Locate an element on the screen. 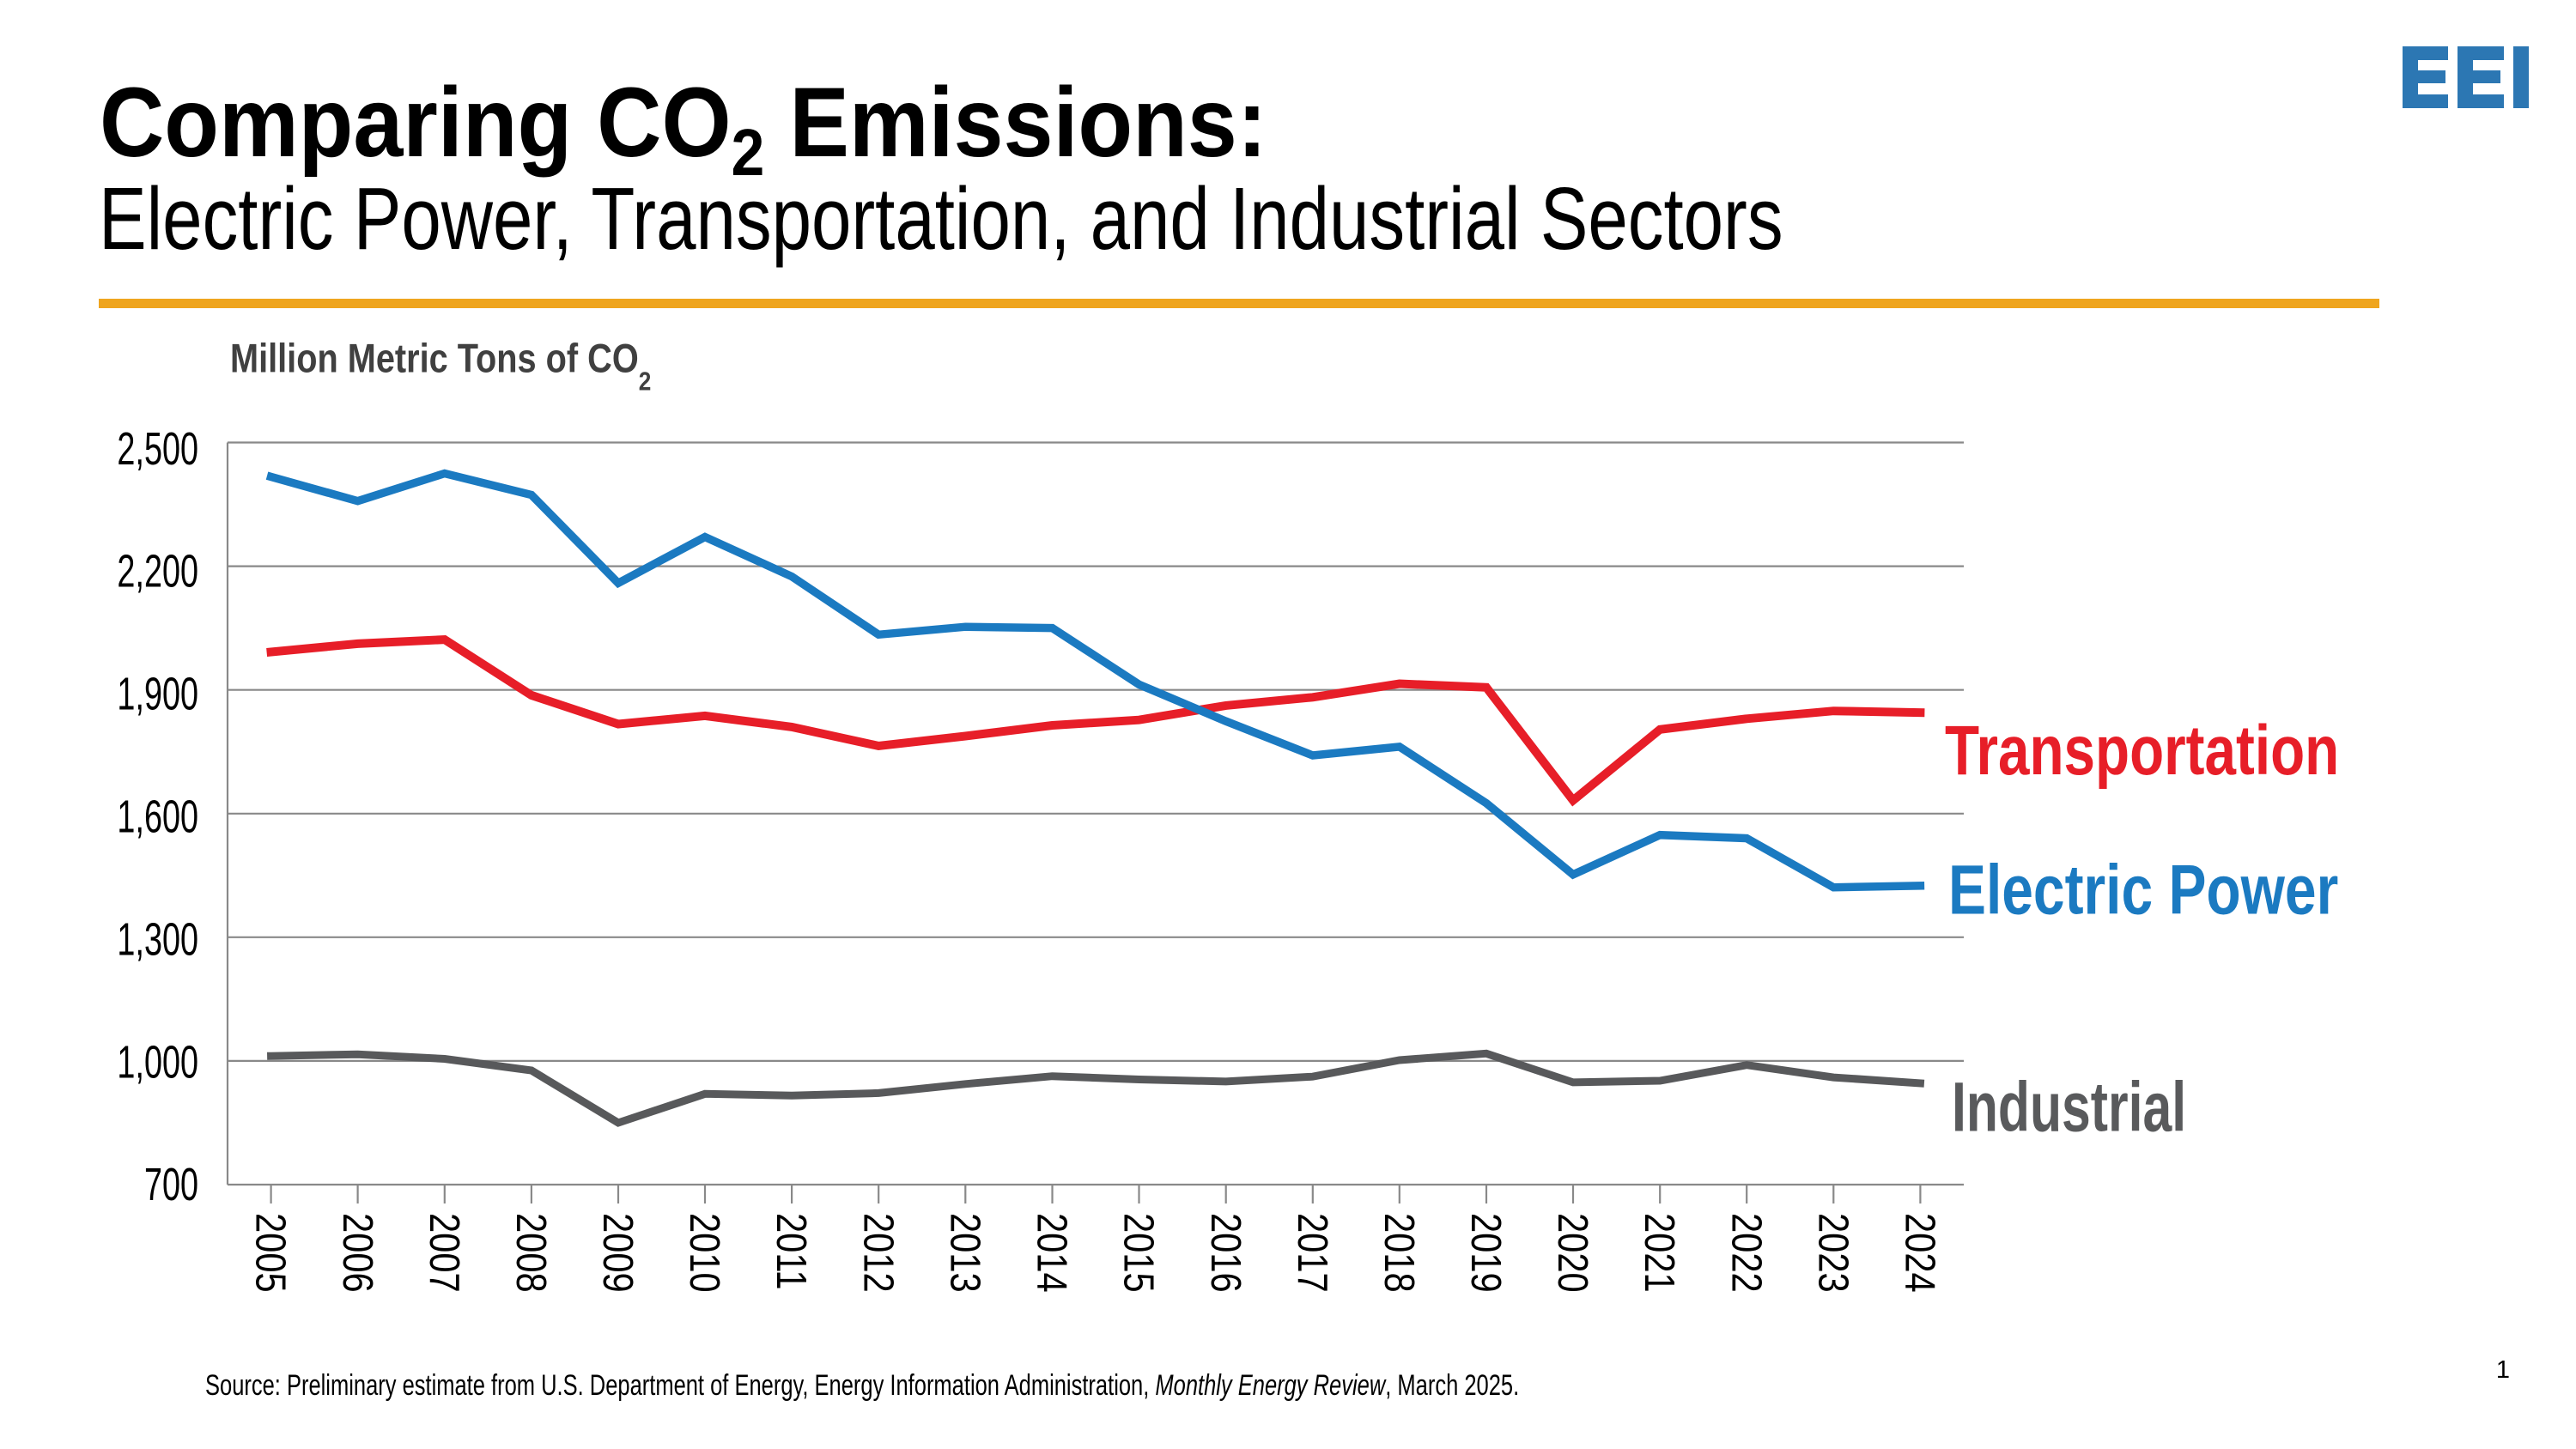  svg-text: 2015 is located at coordinates (1139, 1253).